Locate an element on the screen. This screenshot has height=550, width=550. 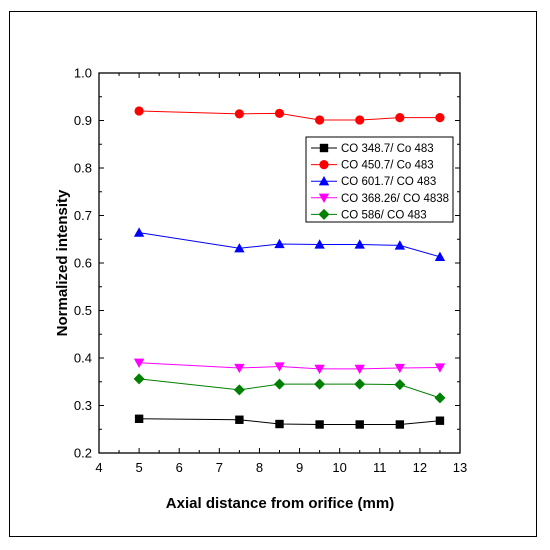
x-tick-label: 13 is located at coordinates (460, 467).